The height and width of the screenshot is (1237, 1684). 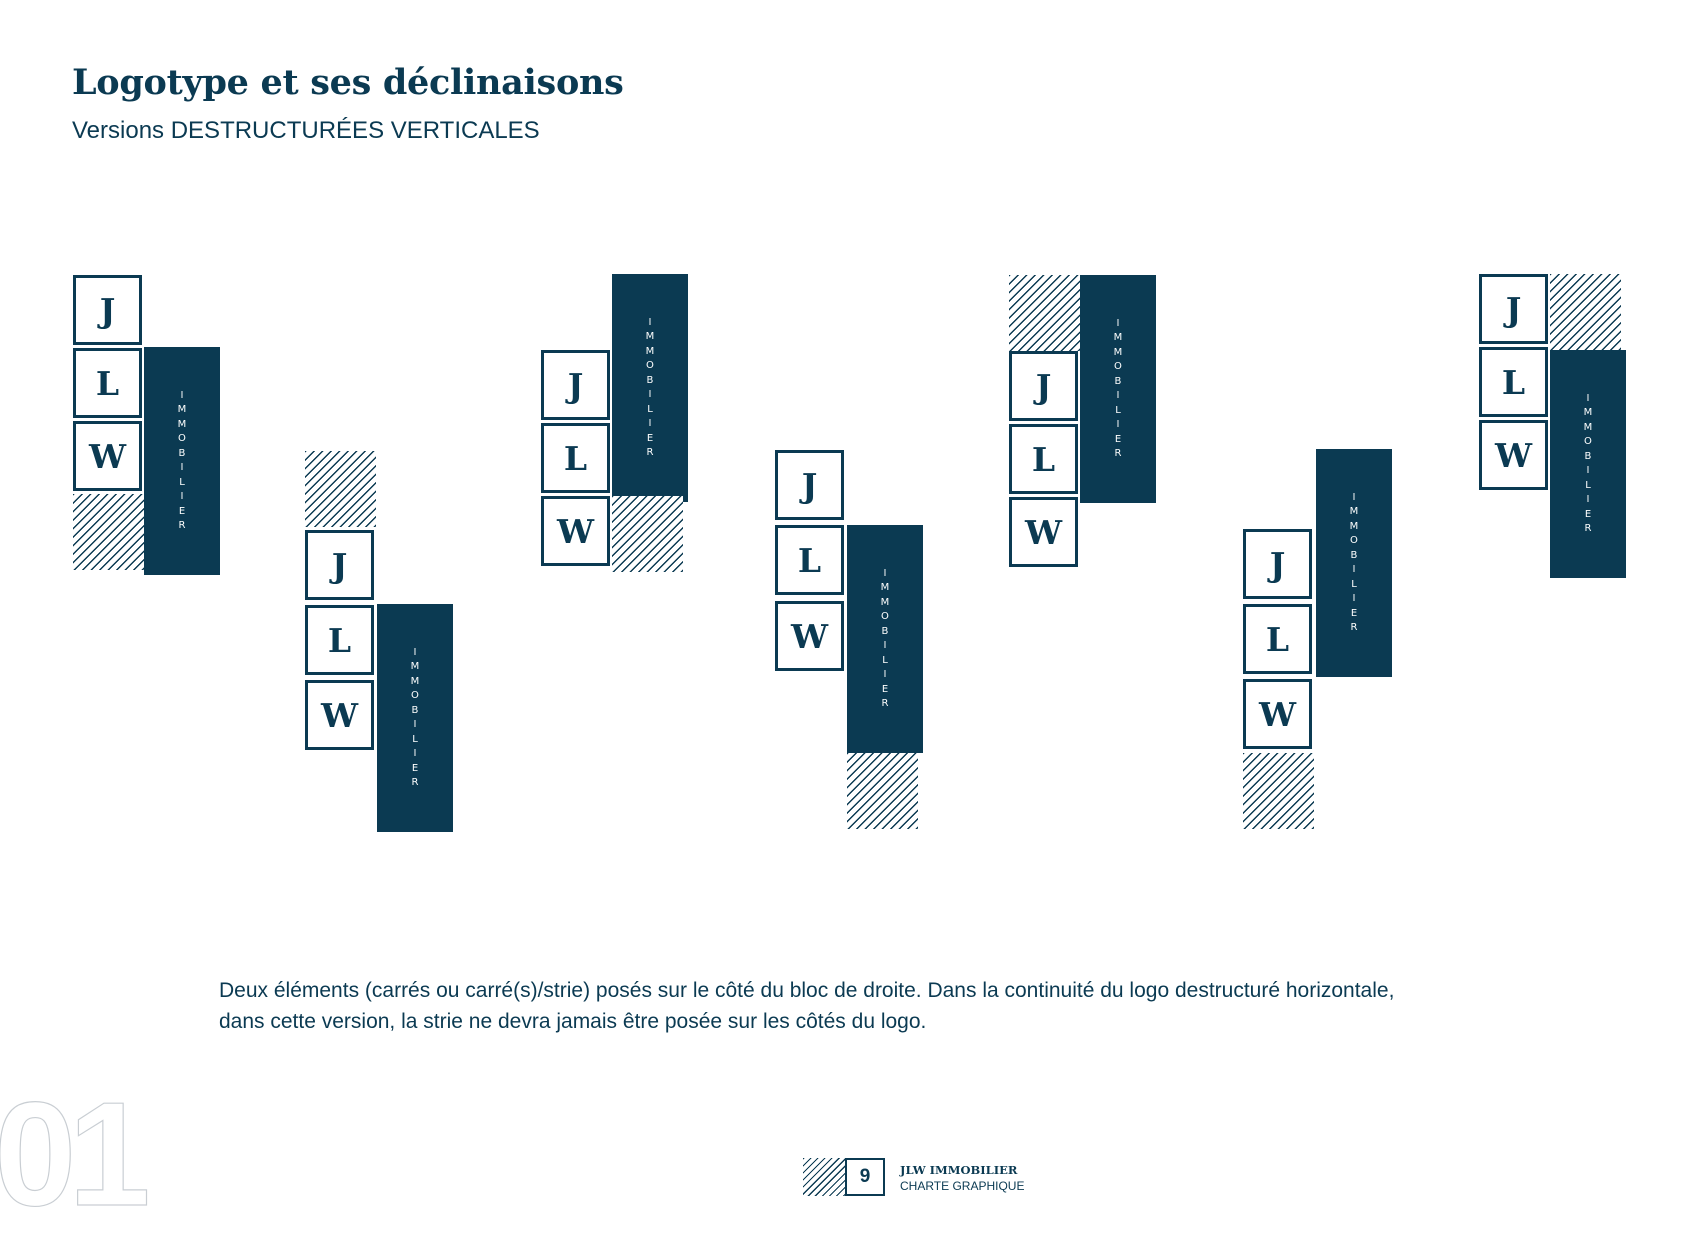 I want to click on page-subtitle: Versions DESTRUCTURÉES VERTICALES, so click(x=306, y=130).